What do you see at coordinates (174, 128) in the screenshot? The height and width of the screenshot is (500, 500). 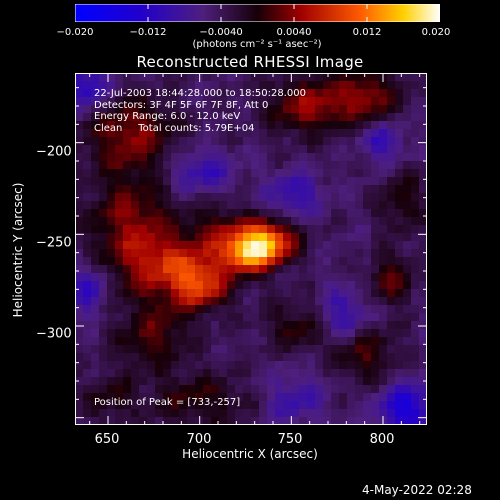 I see `method-counts: Clean Total counts: 5.79E+04` at bounding box center [174, 128].